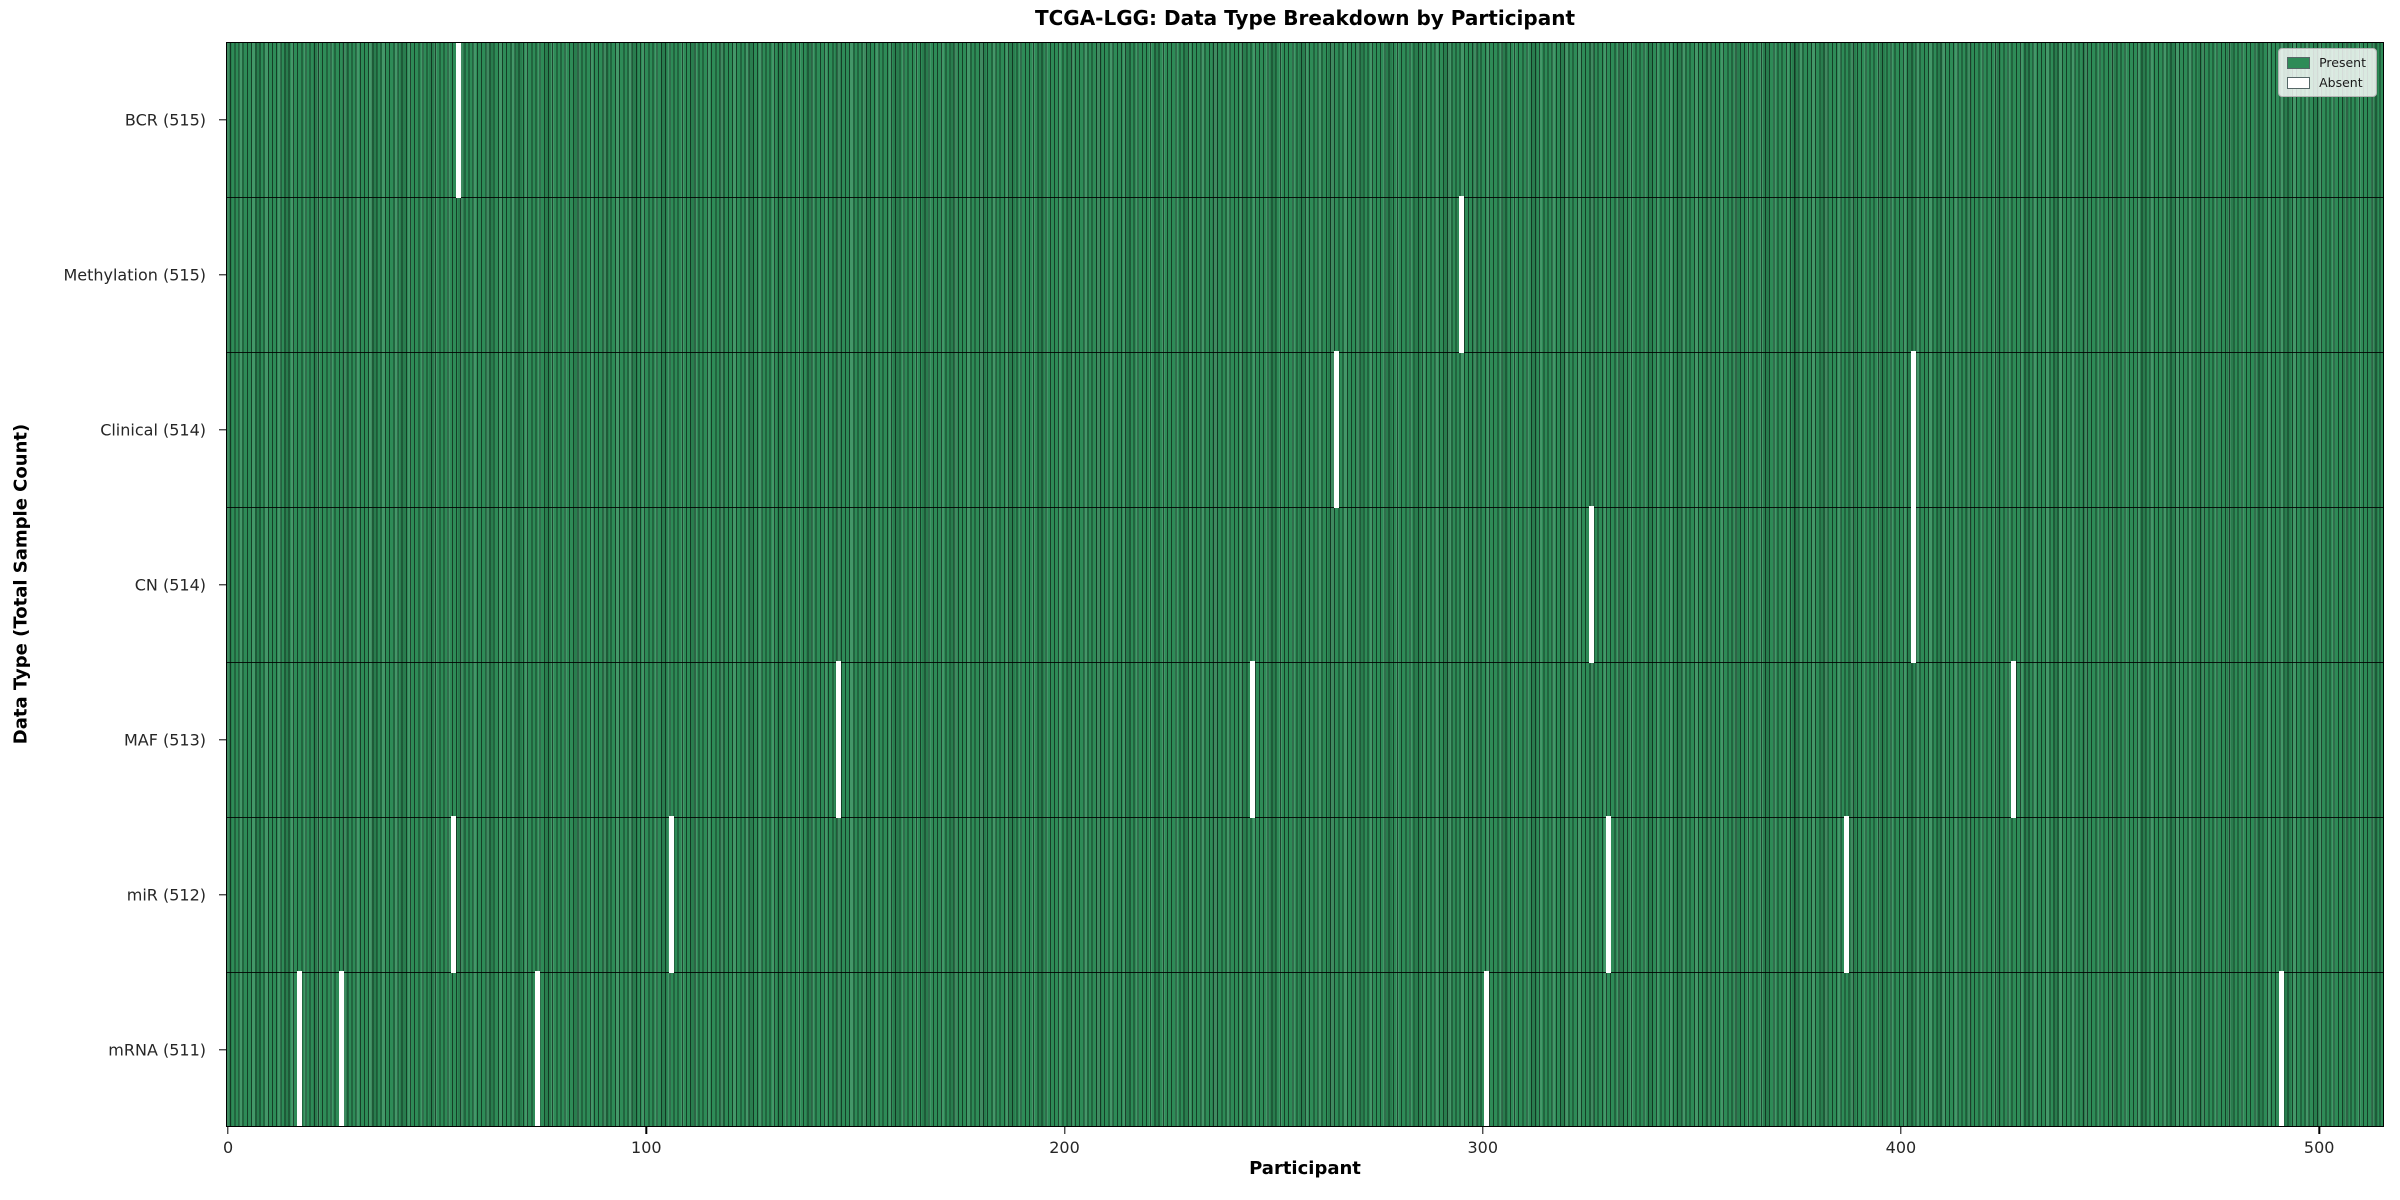 The height and width of the screenshot is (1200, 2400). What do you see at coordinates (1305, 119) in the screenshot?
I see `row-BCR` at bounding box center [1305, 119].